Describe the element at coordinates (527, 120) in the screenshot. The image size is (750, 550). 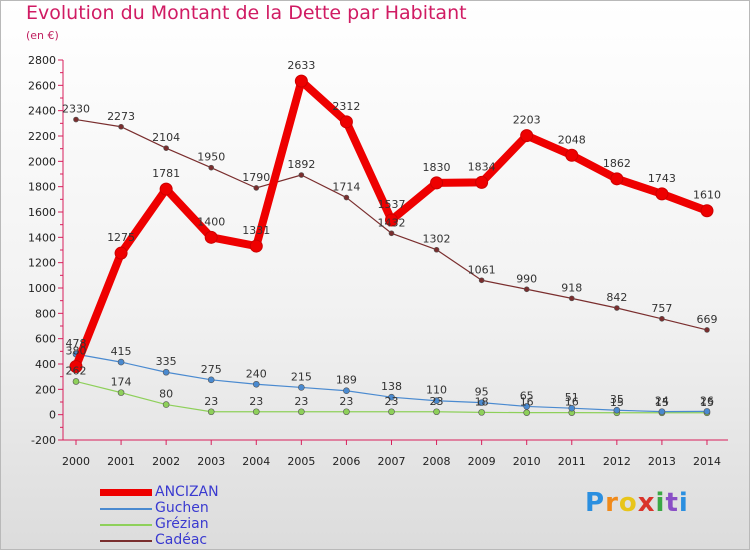
I see `data-label: 2203` at that location.